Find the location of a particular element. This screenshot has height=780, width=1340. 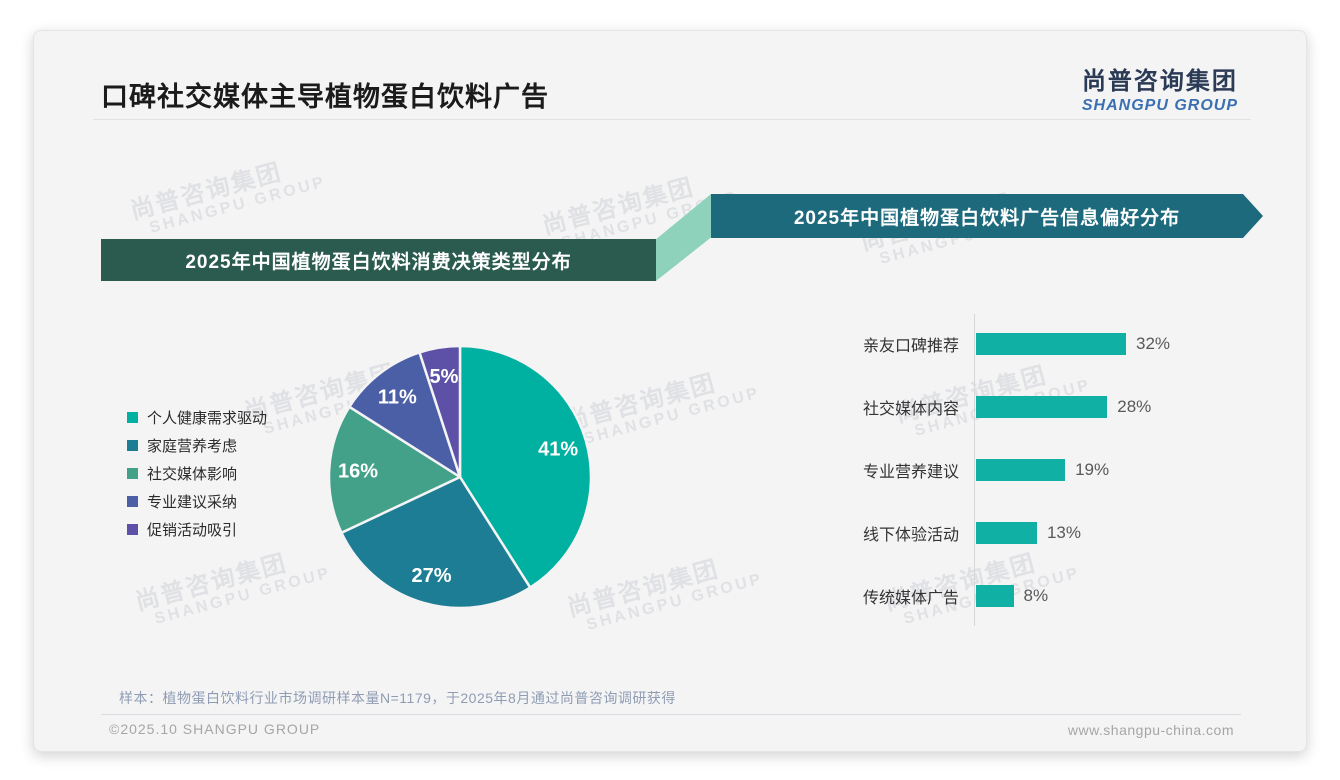

pie-slice-label: 27% is located at coordinates (431, 576).